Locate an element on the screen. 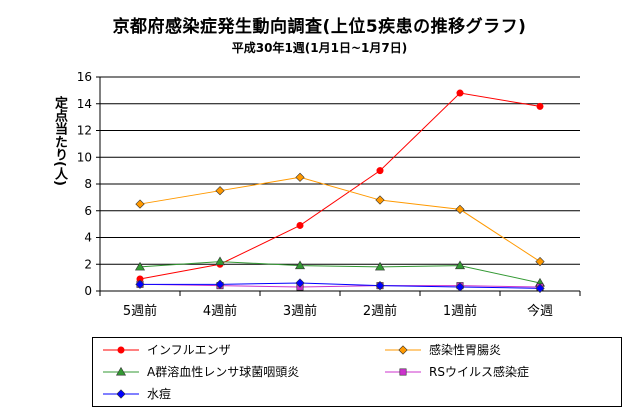 The image size is (639, 415). legend-item: 水痘 is located at coordinates (137, 393).